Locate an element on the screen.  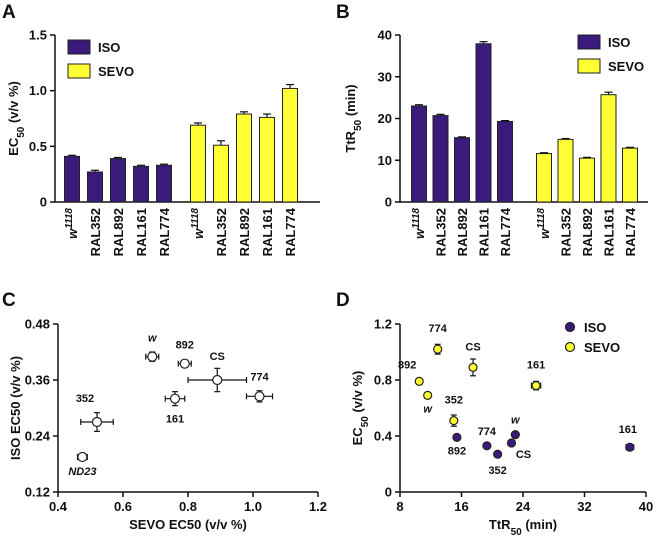
point-label: 892 is located at coordinates (457, 451).